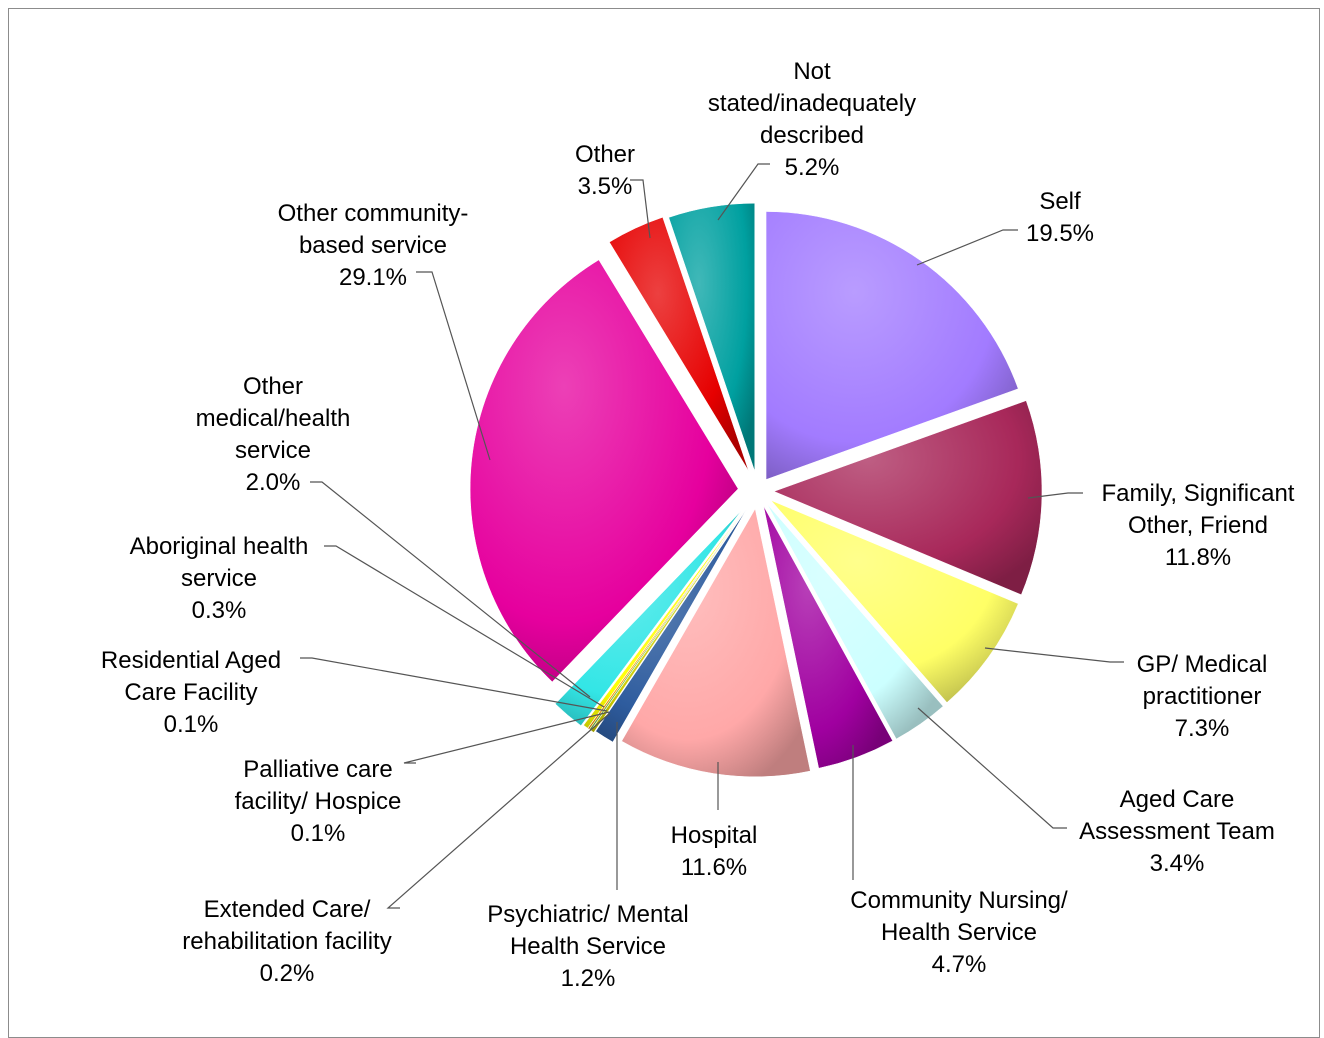 The height and width of the screenshot is (1038, 1324). I want to click on slice-label-9: Residential Aged Care Facility 0.1%, so click(191, 692).